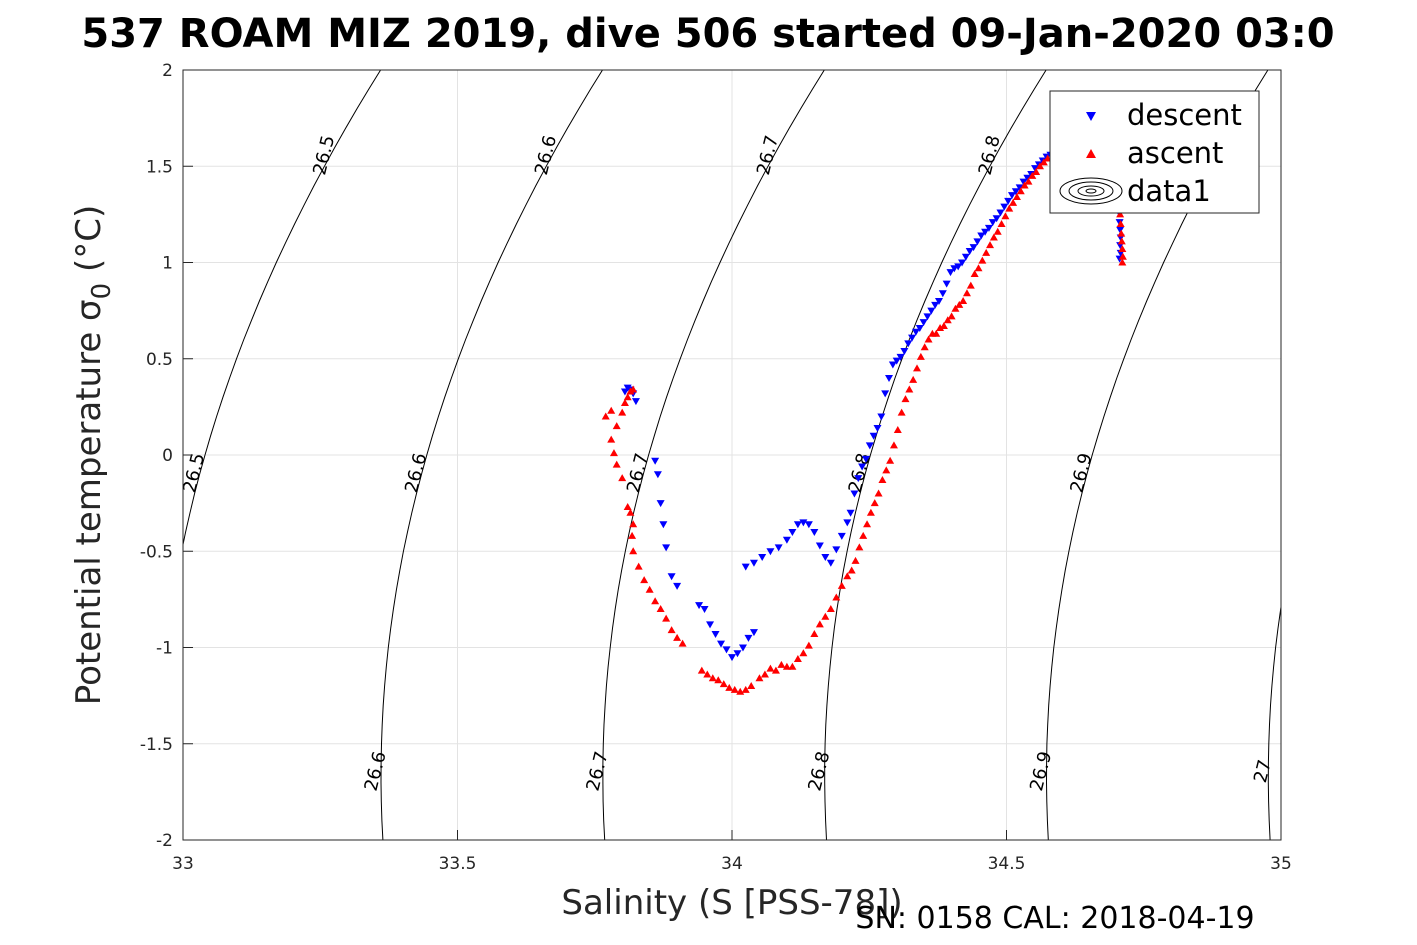  Describe the element at coordinates (732, 864) in the screenshot. I see `x-tick-label: 34` at that location.